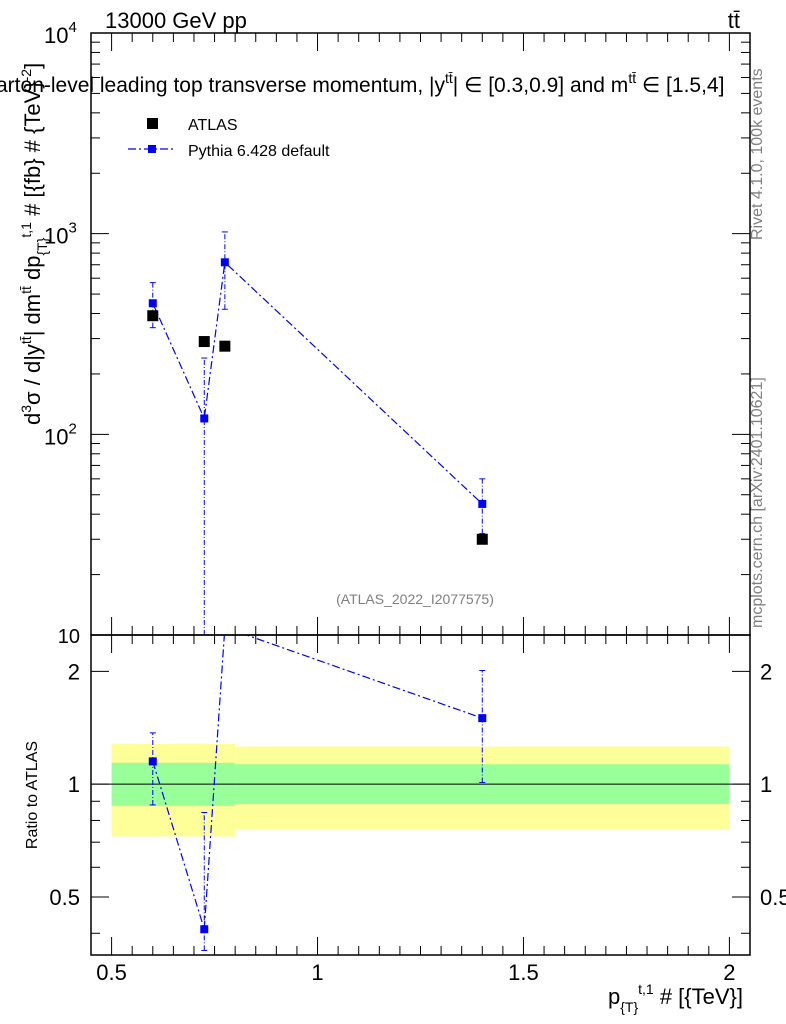 This screenshot has width=786, height=1024. Describe the element at coordinates (176, 20) in the screenshot. I see `energy-label: 13000 GeV pp` at that location.